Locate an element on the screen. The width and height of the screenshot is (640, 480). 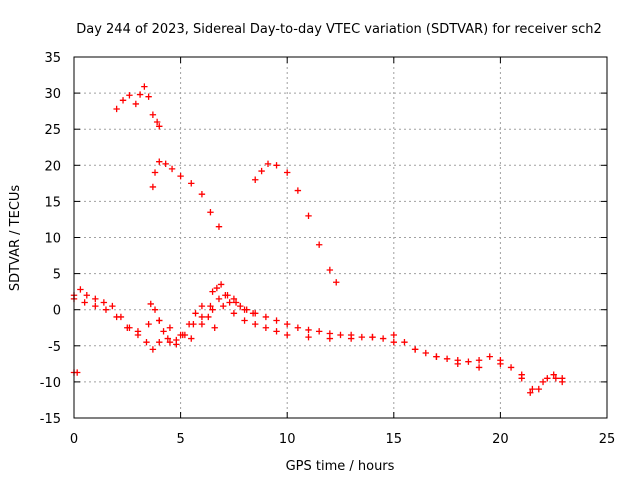
y-tick-label: -15 is located at coordinates (50, 419).